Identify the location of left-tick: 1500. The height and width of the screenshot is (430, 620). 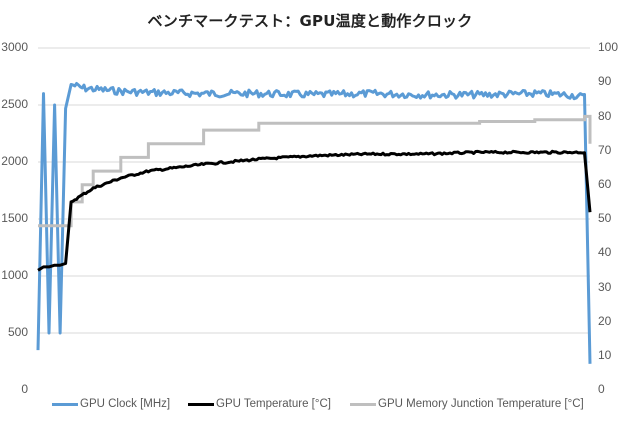
(14, 218).